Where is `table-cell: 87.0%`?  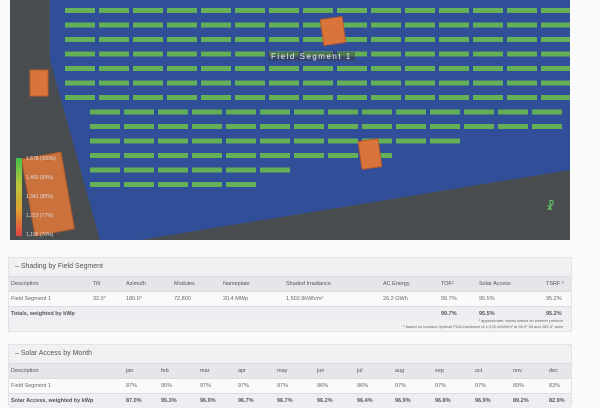 table-cell: 87.0% is located at coordinates (134, 401).